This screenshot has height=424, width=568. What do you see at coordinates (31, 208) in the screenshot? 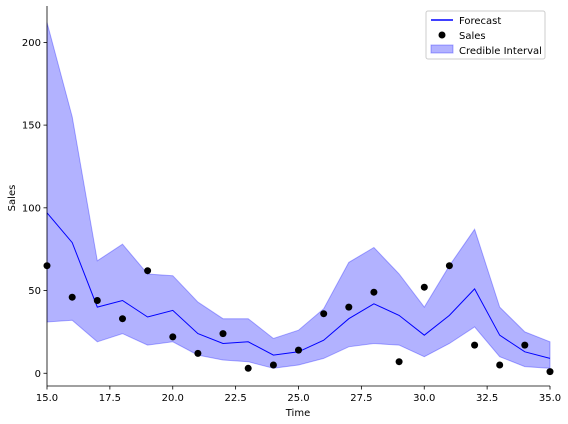
I see `y-tick-label: 100` at bounding box center [31, 208].